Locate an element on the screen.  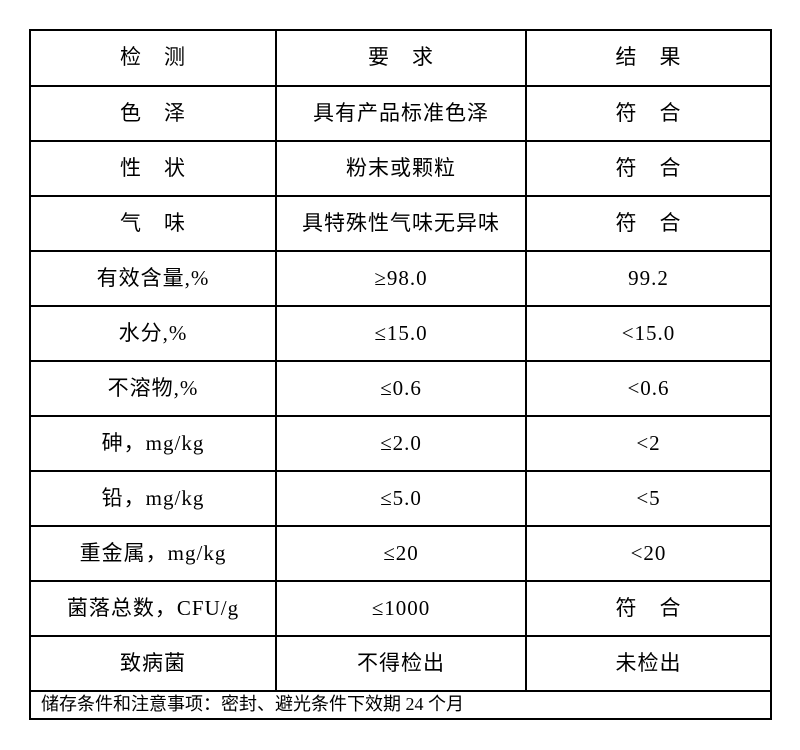
test-name-cell: 砷，mg/kg is located at coordinates (153, 443).